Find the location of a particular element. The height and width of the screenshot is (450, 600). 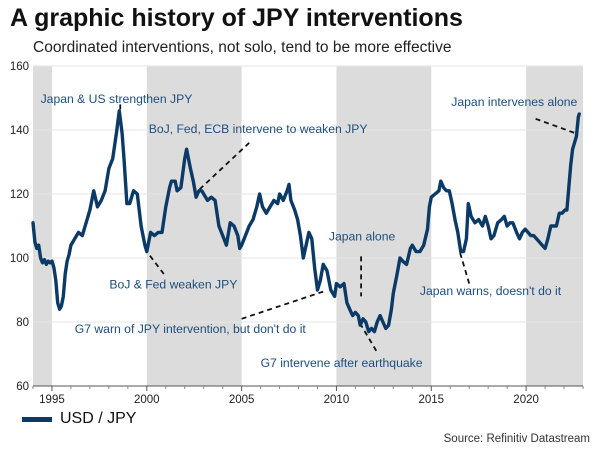

x-tick-label: 1995 is located at coordinates (52, 400).